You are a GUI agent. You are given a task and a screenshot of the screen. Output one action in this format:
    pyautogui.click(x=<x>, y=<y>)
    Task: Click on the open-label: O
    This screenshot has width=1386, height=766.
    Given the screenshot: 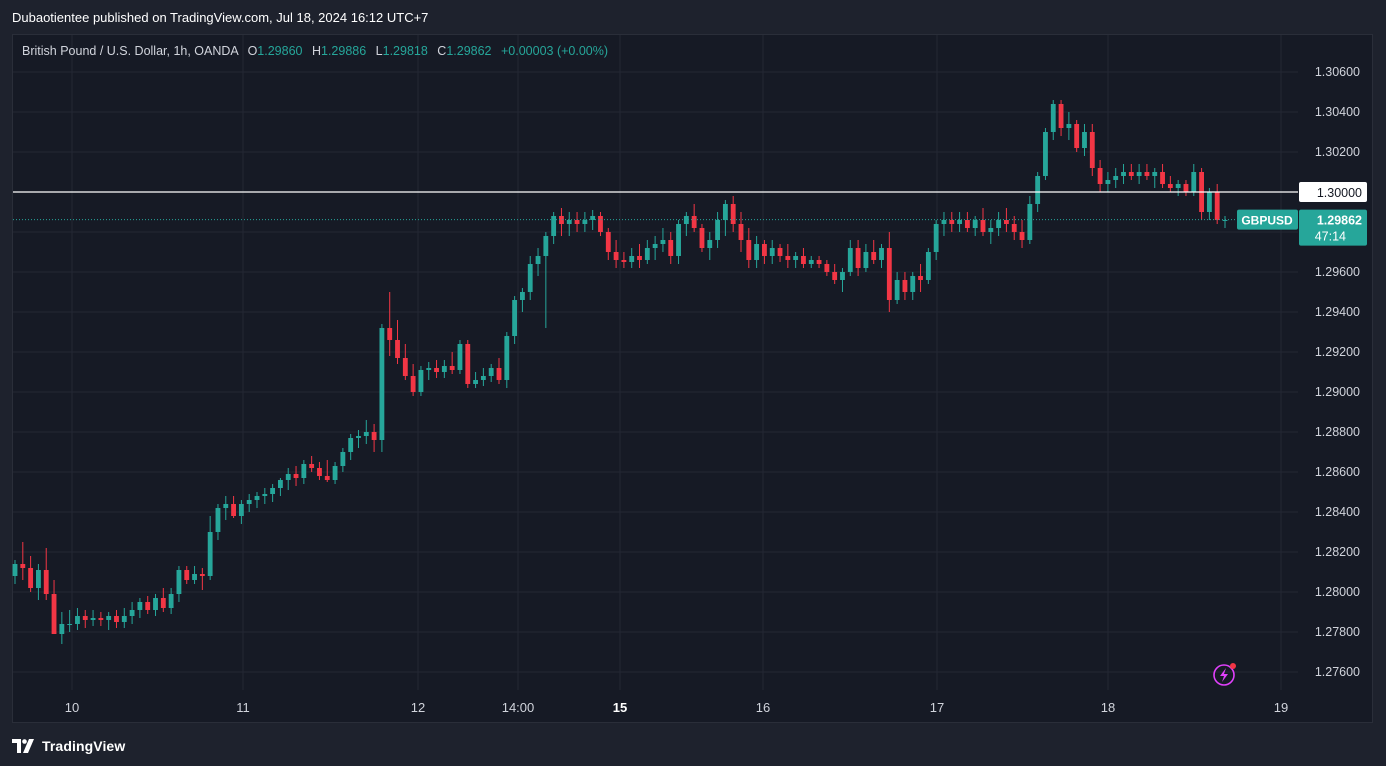 What is the action you would take?
    pyautogui.click(x=252, y=51)
    